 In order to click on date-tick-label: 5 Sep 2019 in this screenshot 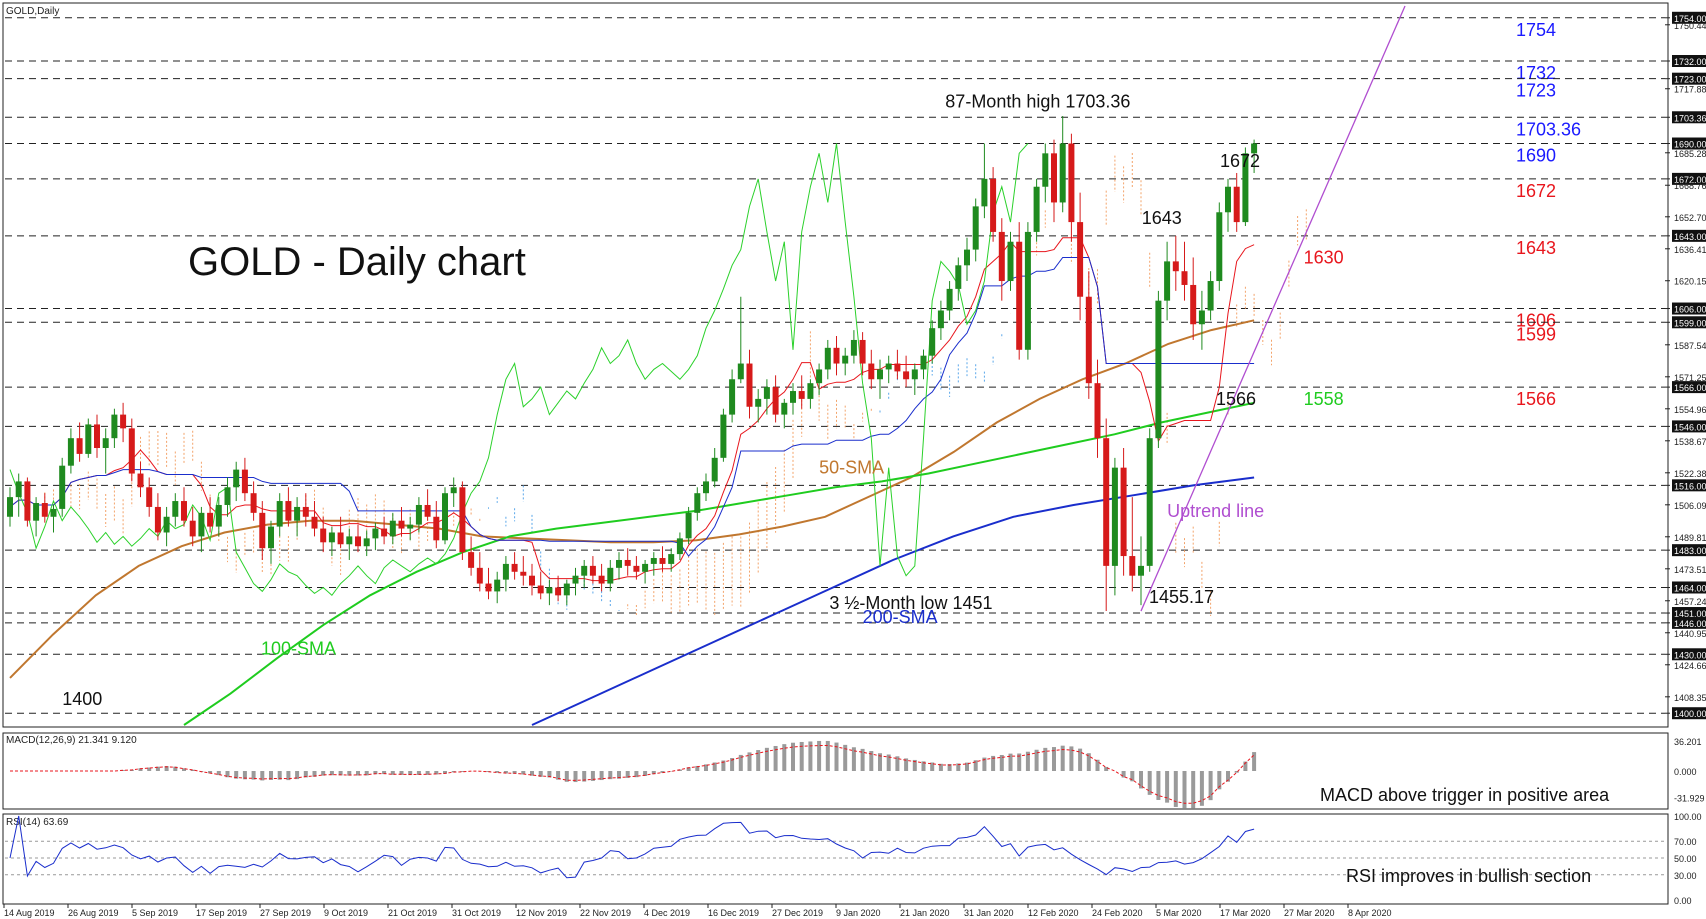, I will do `click(155, 913)`.